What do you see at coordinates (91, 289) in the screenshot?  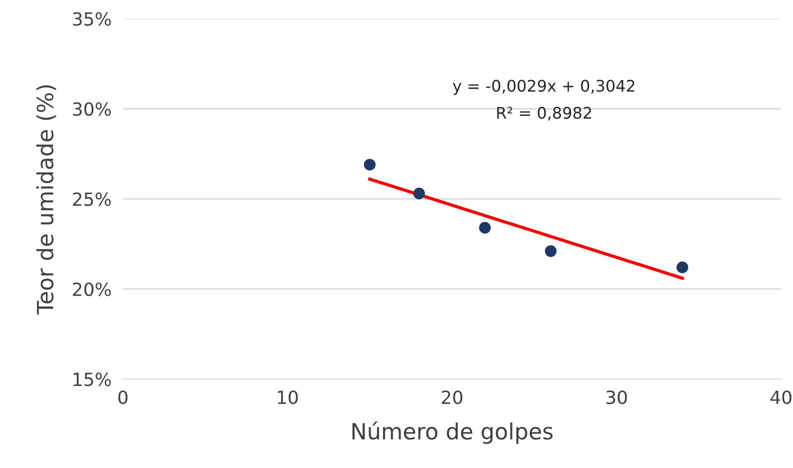 I see `y-tick-label: 20%` at bounding box center [91, 289].